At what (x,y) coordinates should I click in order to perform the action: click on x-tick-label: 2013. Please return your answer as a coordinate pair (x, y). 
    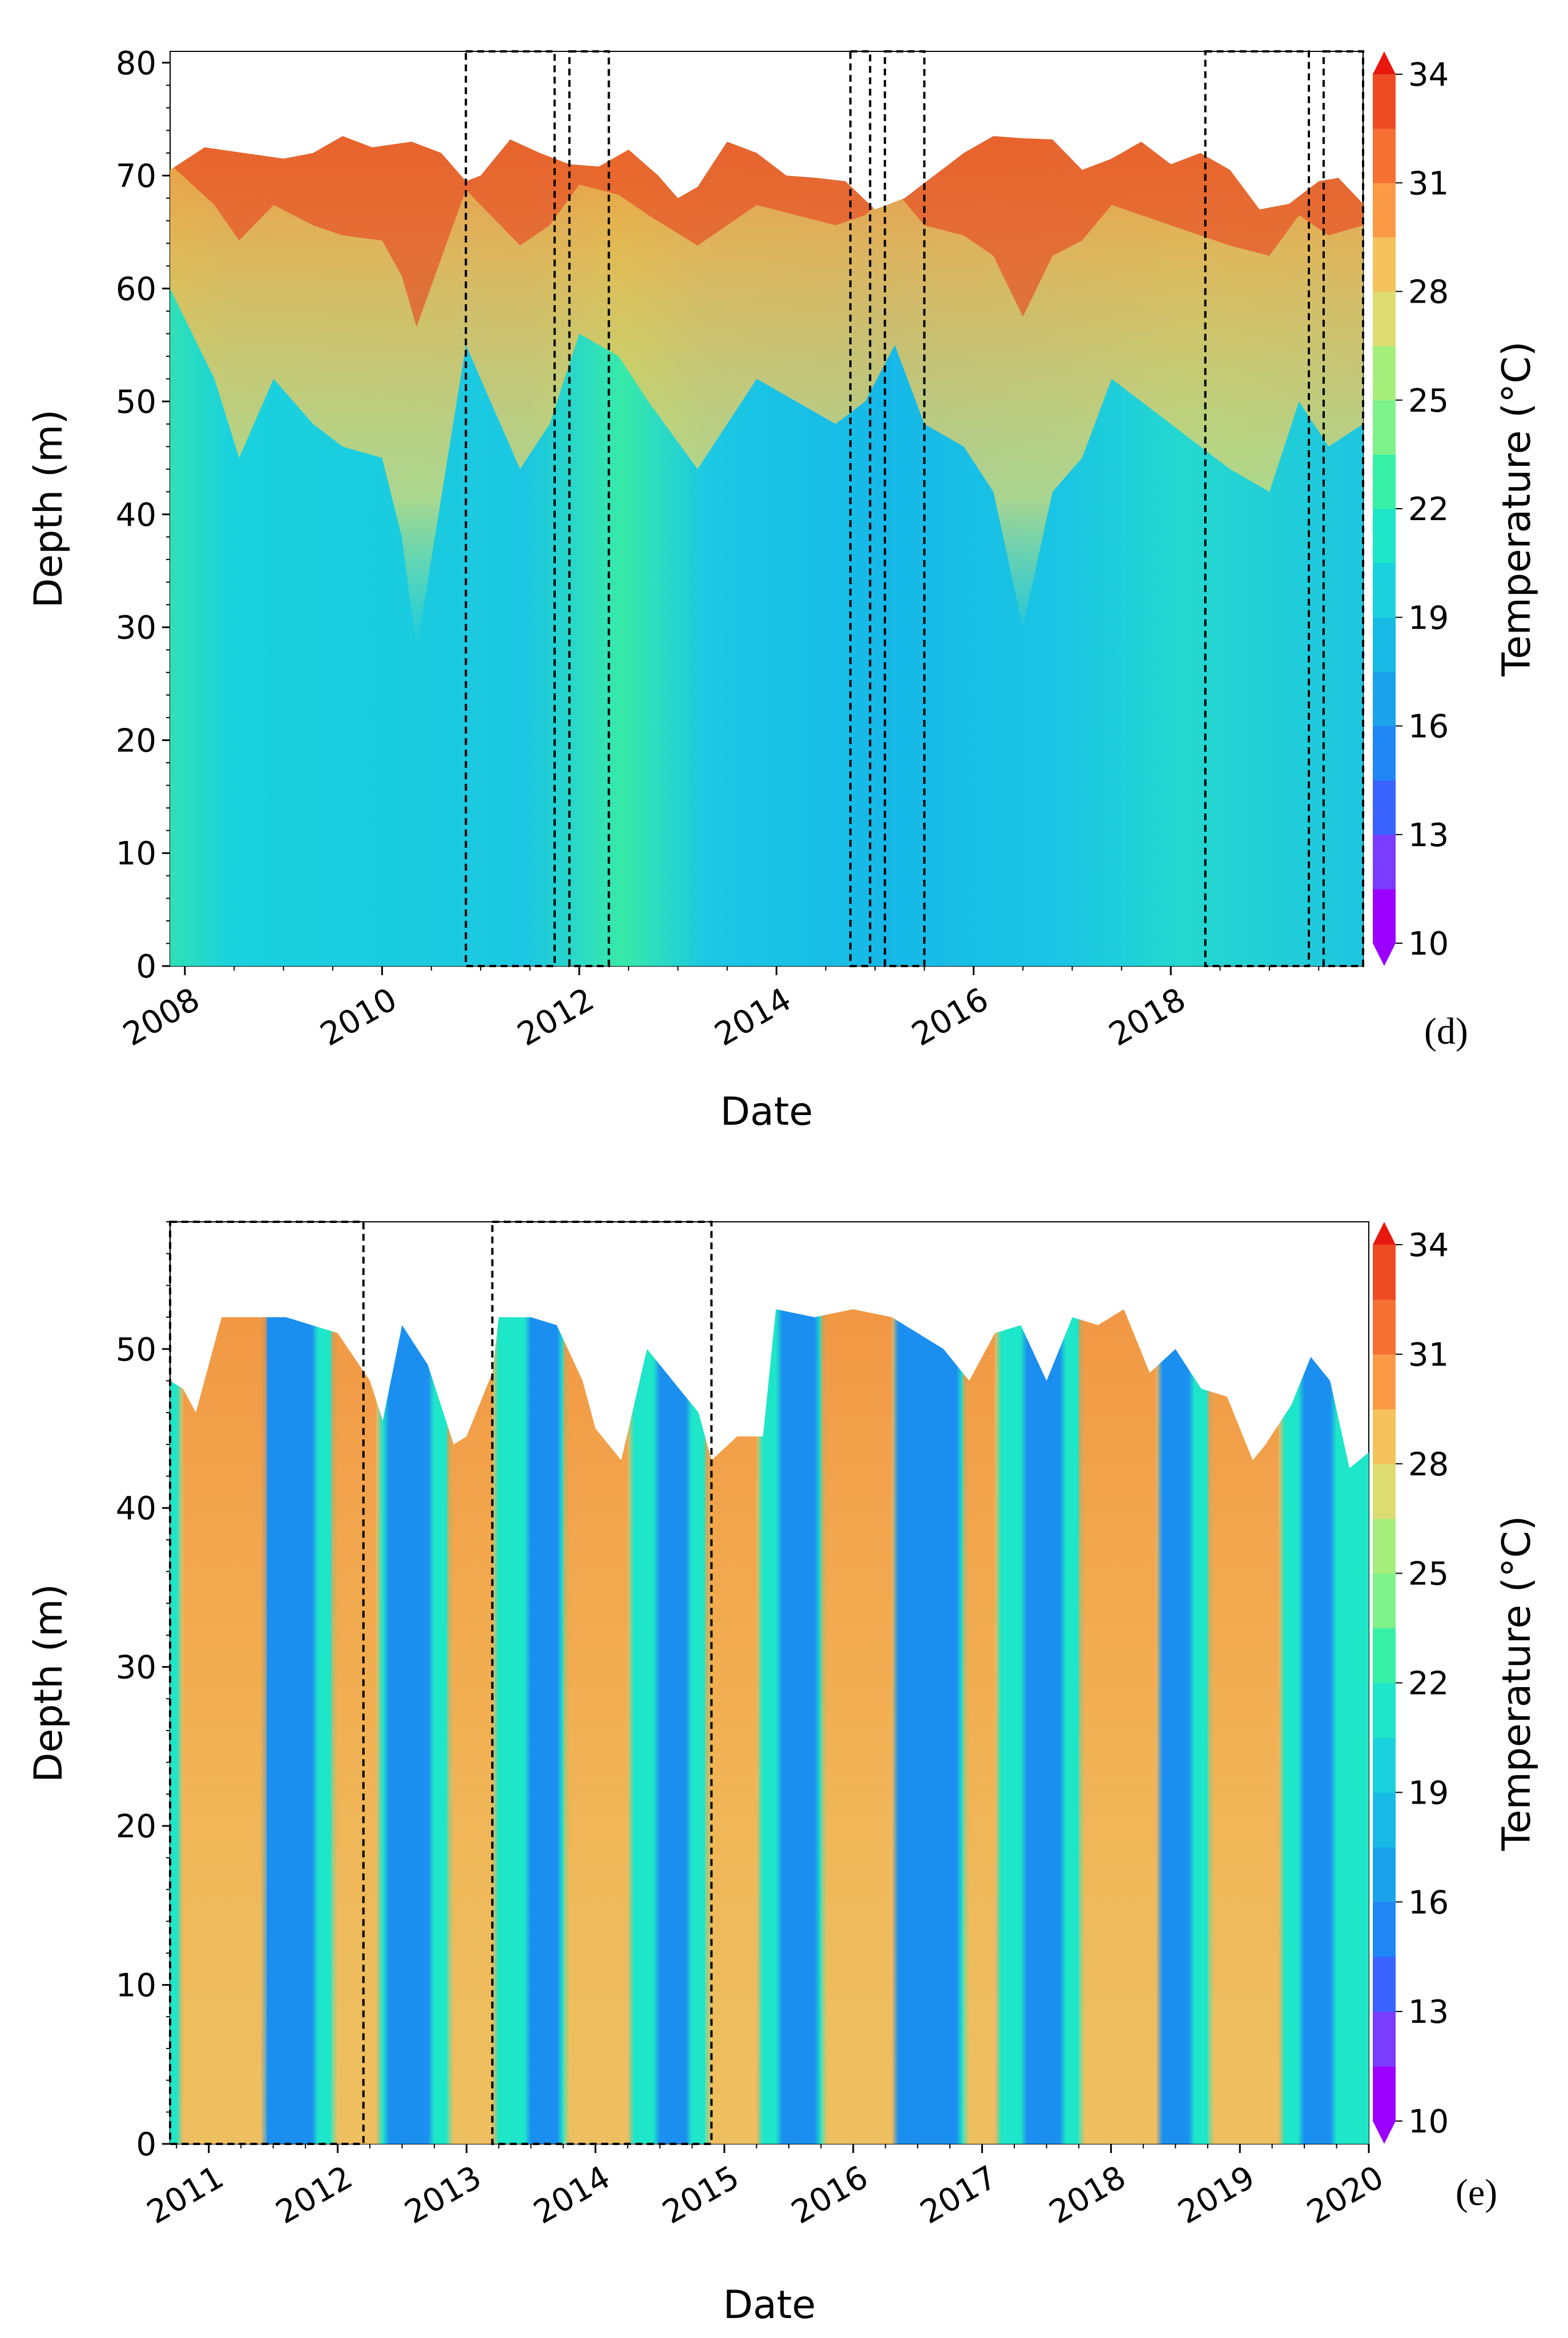
    Looking at the image, I should click on (442, 2195).